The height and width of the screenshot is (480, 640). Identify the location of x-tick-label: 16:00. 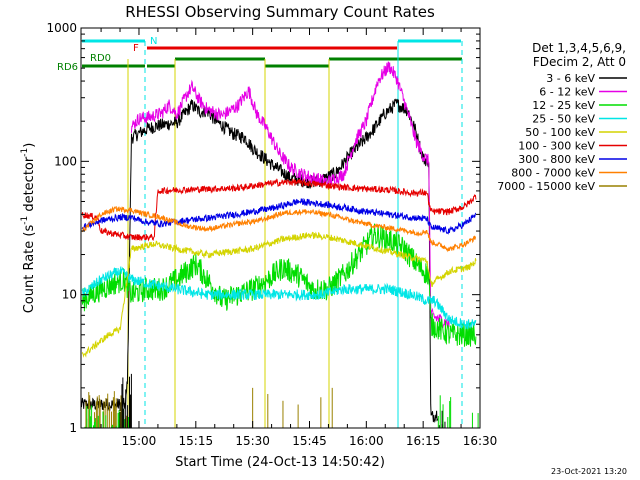
(366, 441).